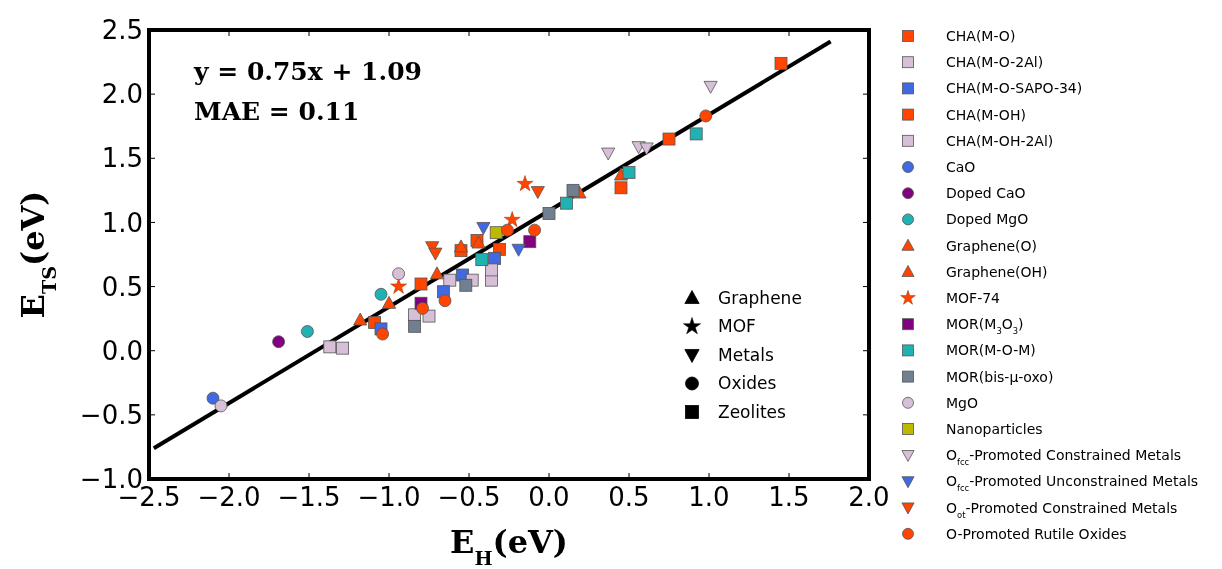  What do you see at coordinates (307, 71) in the screenshot?
I see `annotation: y = 0.75x + 1.09` at bounding box center [307, 71].